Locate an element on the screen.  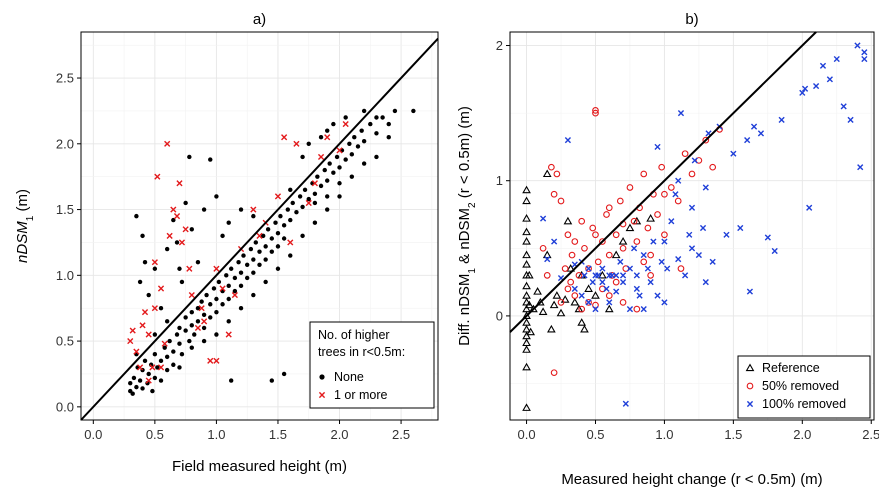
panel-b-y-axis-title: Diff. nDSM1 & nDSM2 (r < 0.5m) (m) is located at coordinates (467, 226).